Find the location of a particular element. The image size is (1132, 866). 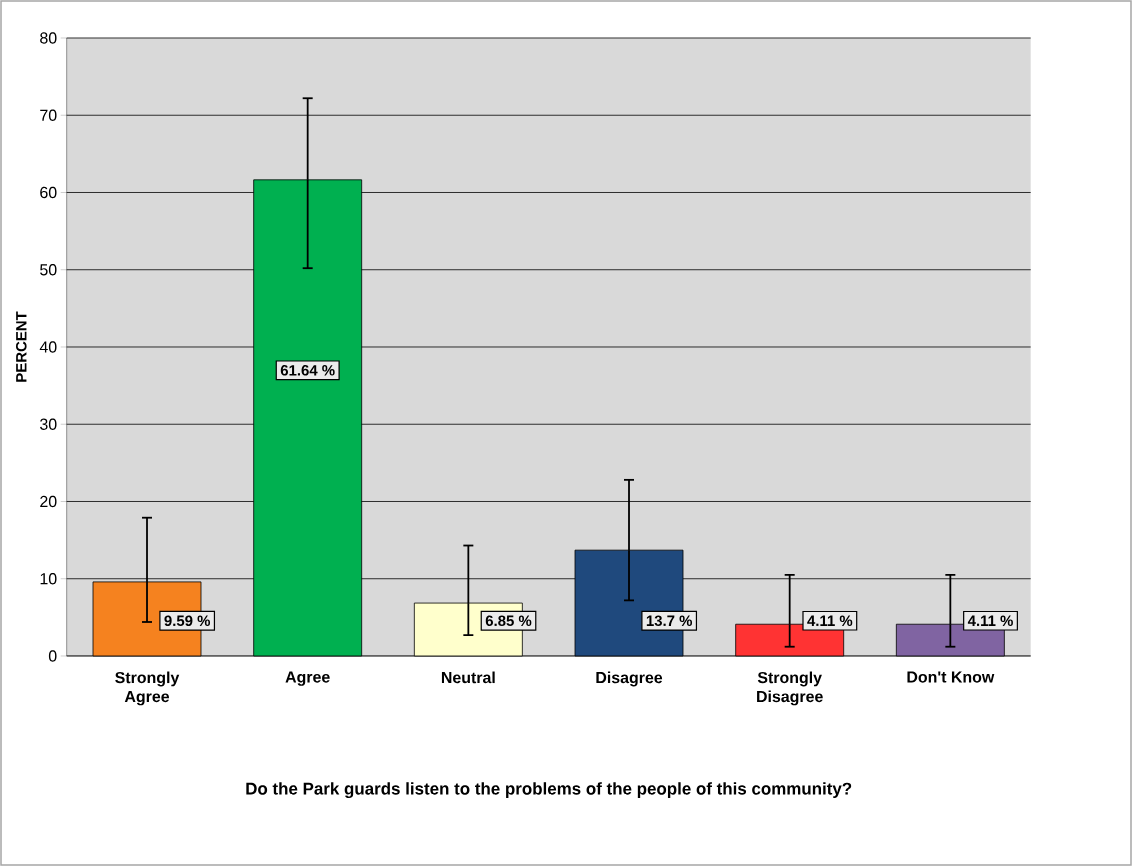

x-axis-title: Do the Park guards listen to the problems of the people of this community? is located at coordinates (549, 790).